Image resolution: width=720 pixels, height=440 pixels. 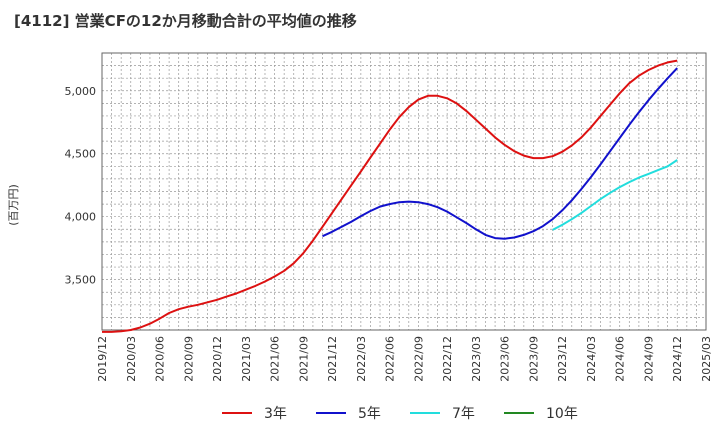 I want to click on legend-label-2: 5年, so click(x=369, y=414).